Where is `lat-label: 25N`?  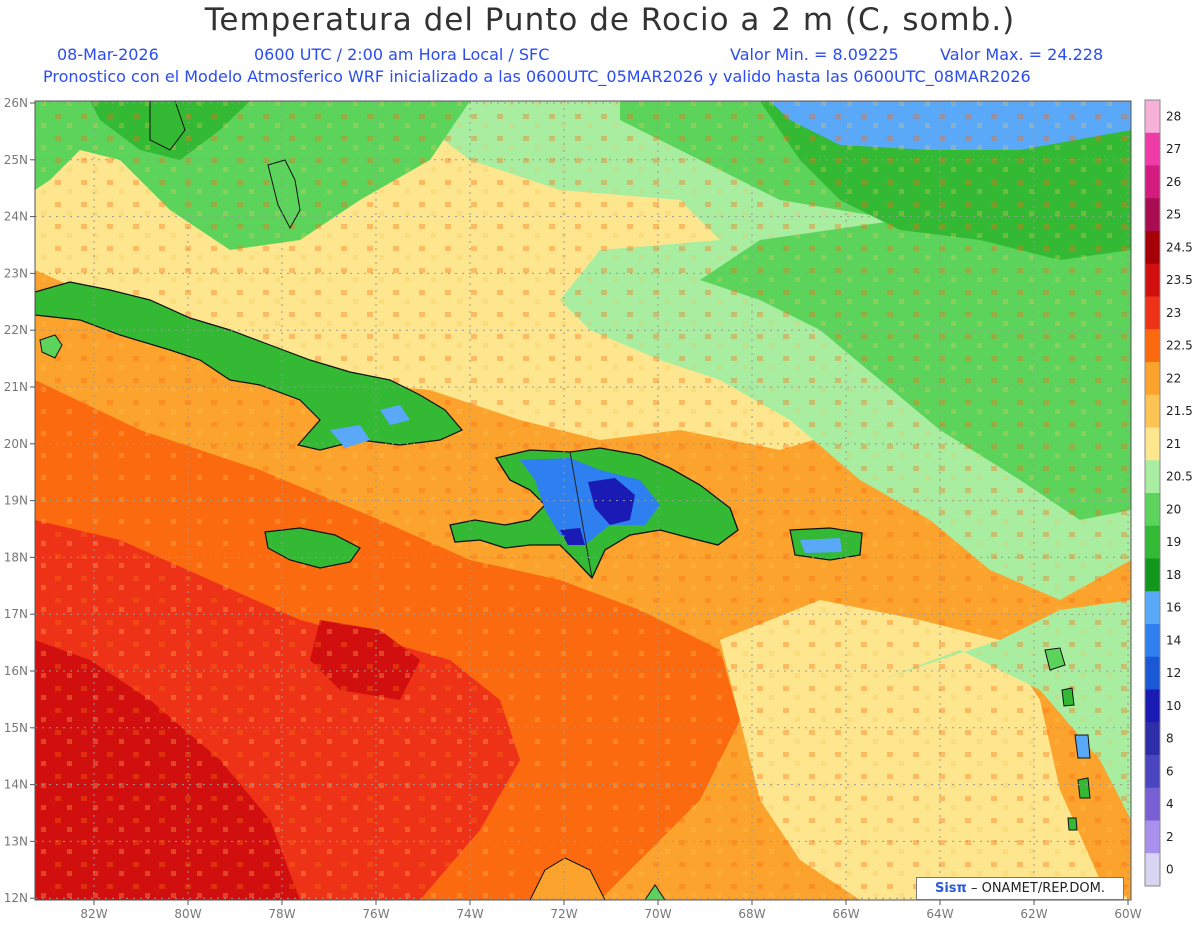 lat-label: 25N is located at coordinates (16, 160).